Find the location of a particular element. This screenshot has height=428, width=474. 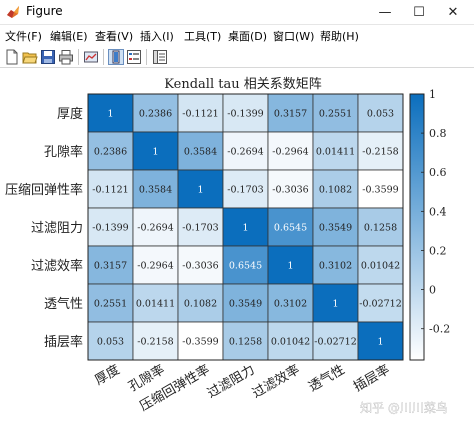

column-label: 透气性 is located at coordinates (327, 378).